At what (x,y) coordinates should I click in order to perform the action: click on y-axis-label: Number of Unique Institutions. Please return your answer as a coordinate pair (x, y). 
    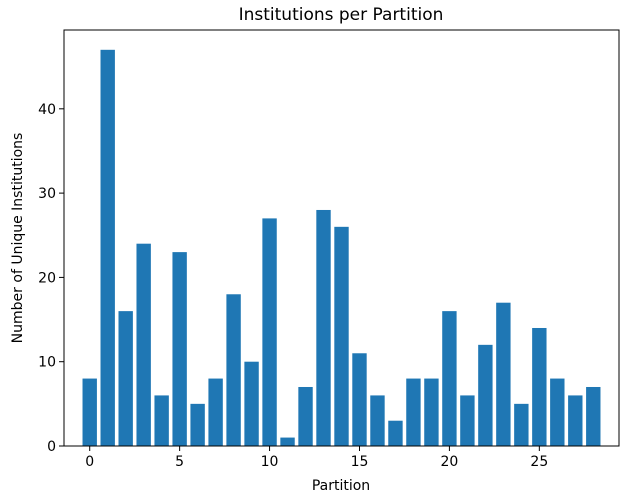
    Looking at the image, I should click on (18, 238).